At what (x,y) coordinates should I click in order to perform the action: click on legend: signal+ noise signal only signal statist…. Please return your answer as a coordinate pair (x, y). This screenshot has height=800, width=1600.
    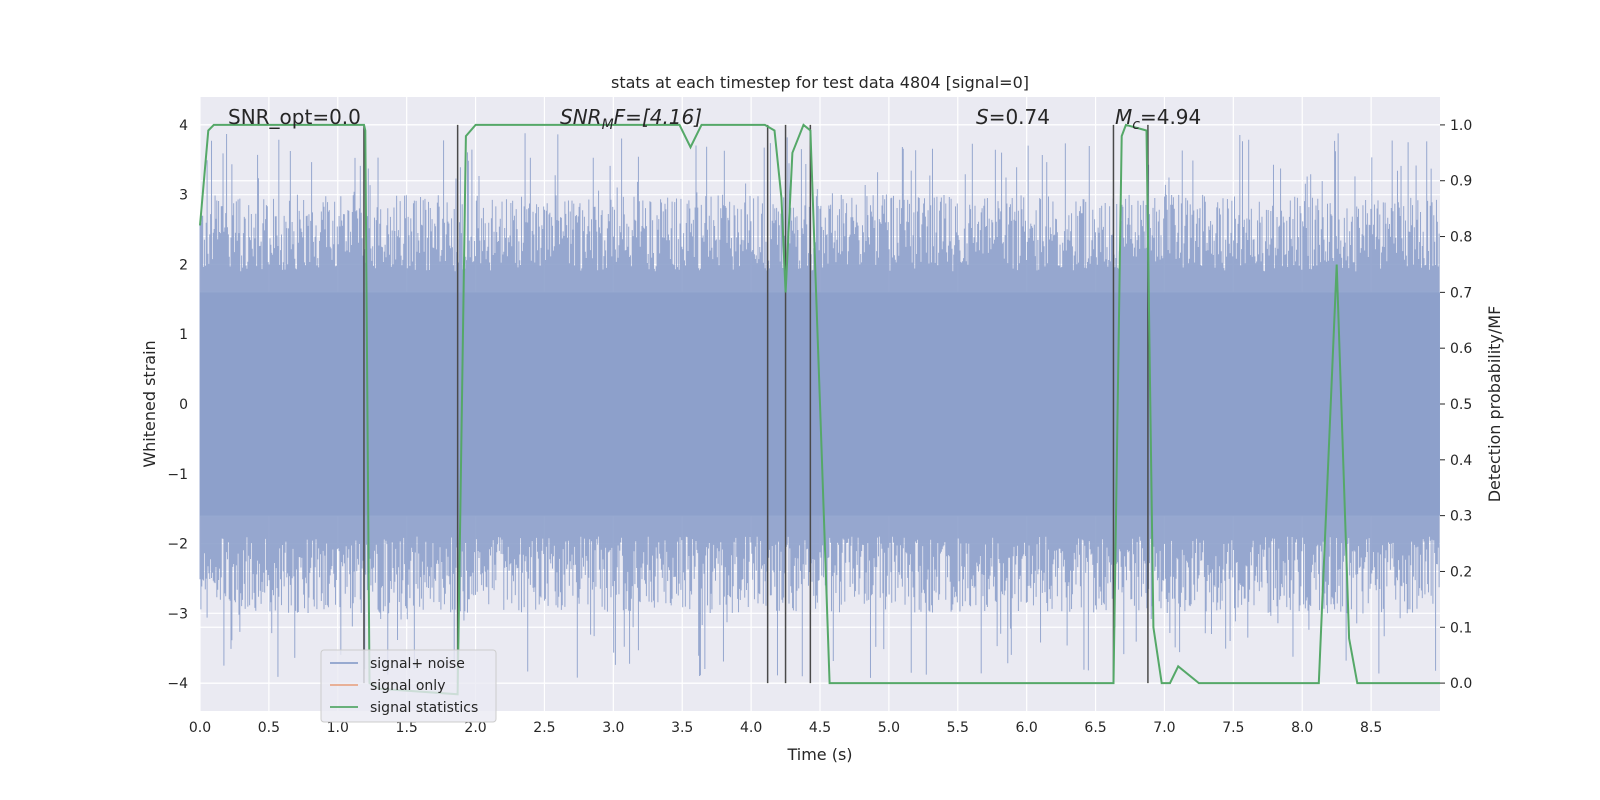
    Looking at the image, I should click on (408, 686).